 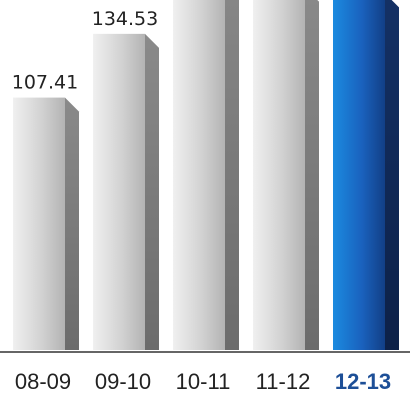 I want to click on data-label-09-10: 134.53, so click(x=125, y=19).